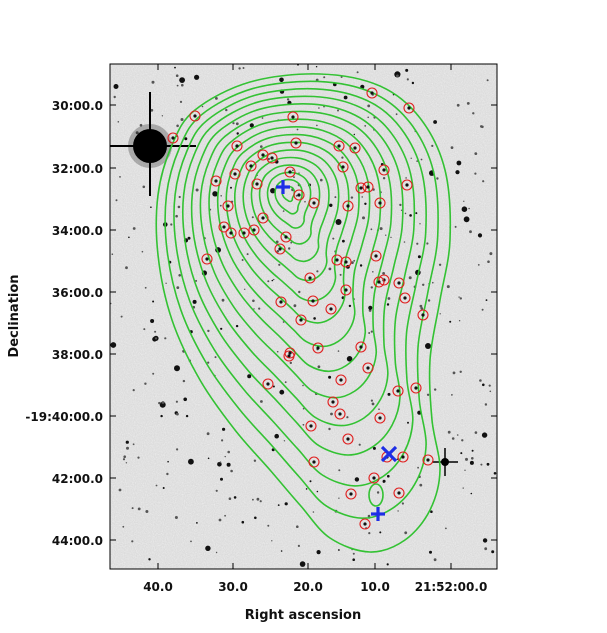 The height and width of the screenshot is (633, 607). Describe the element at coordinates (303, 615) in the screenshot. I see `x-axis-title: Right ascension` at that location.